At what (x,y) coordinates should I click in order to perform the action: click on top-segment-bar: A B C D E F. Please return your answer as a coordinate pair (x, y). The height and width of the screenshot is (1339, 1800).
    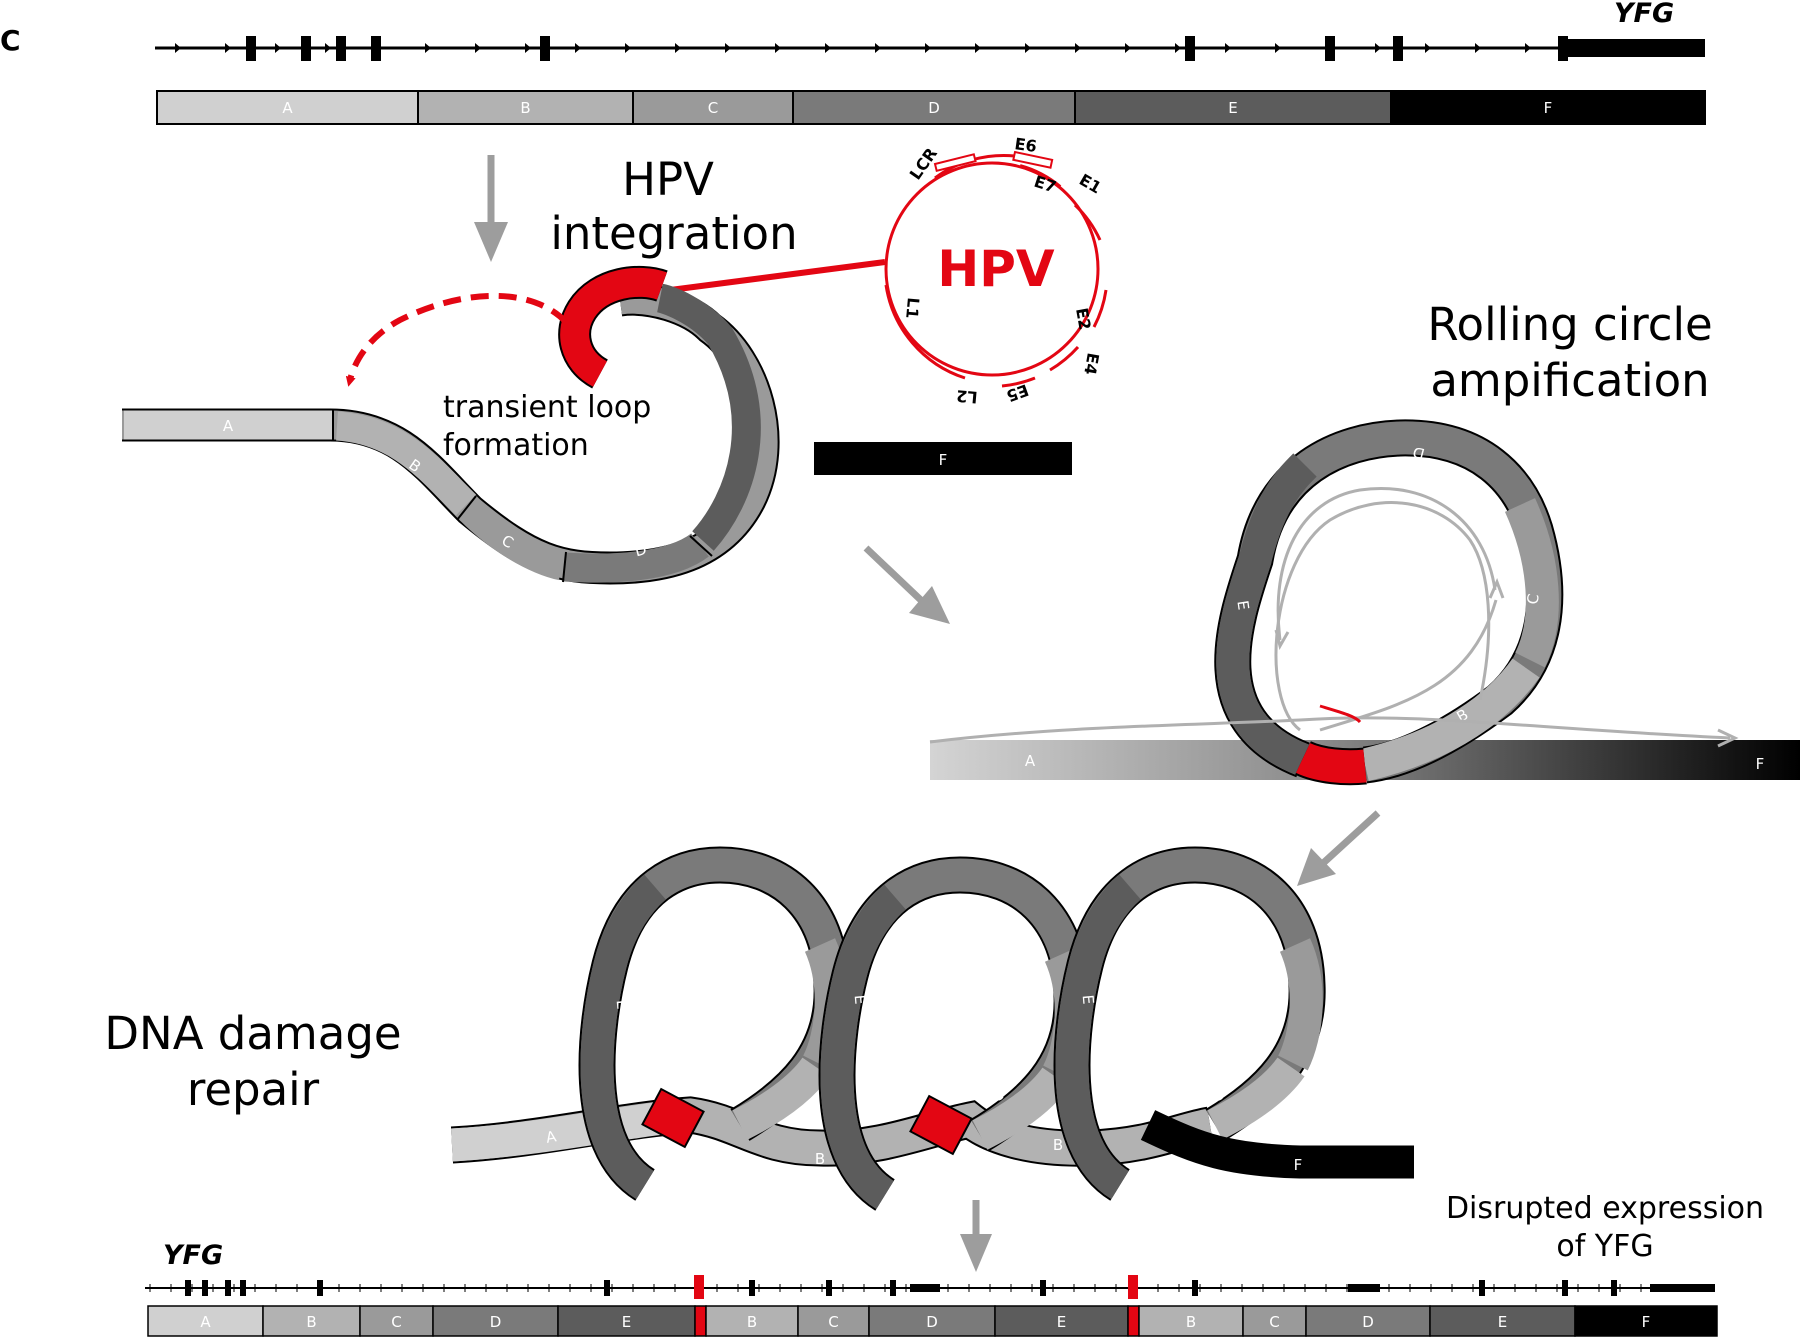
    Looking at the image, I should click on (931, 107).